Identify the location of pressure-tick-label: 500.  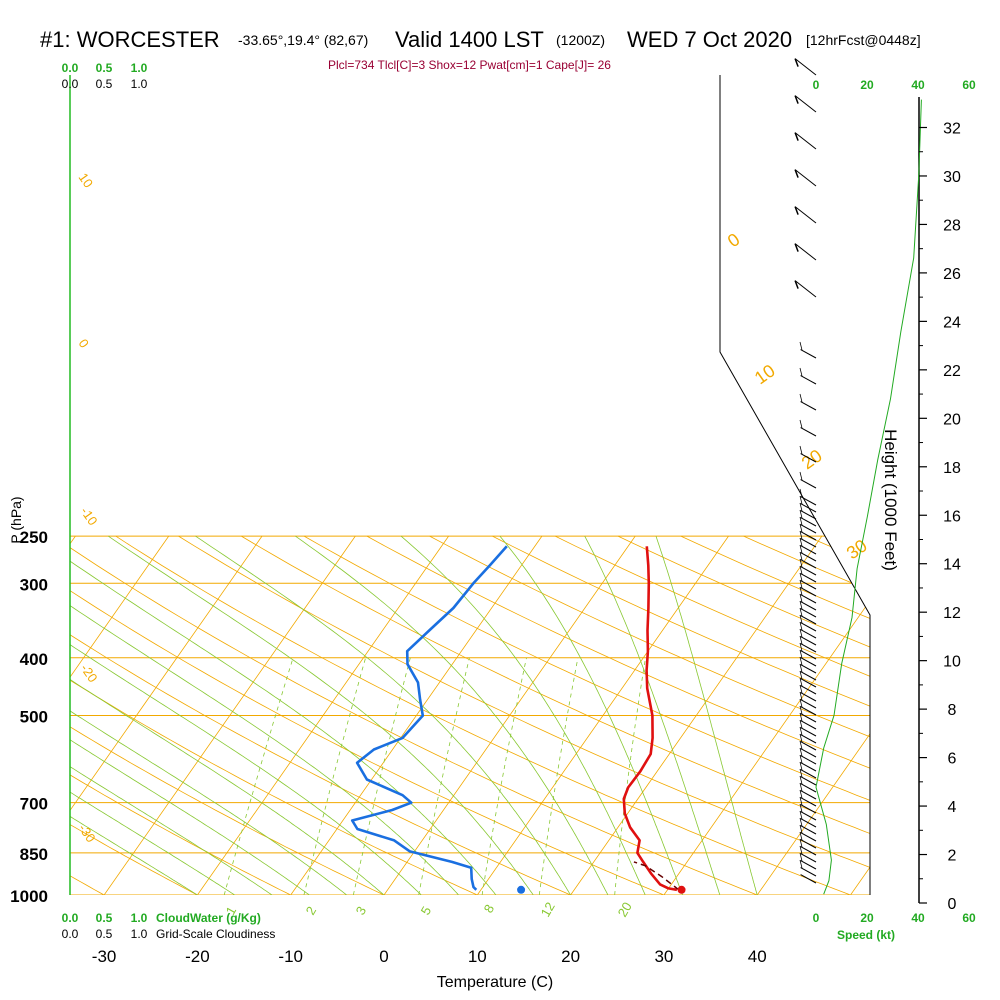
(34, 717).